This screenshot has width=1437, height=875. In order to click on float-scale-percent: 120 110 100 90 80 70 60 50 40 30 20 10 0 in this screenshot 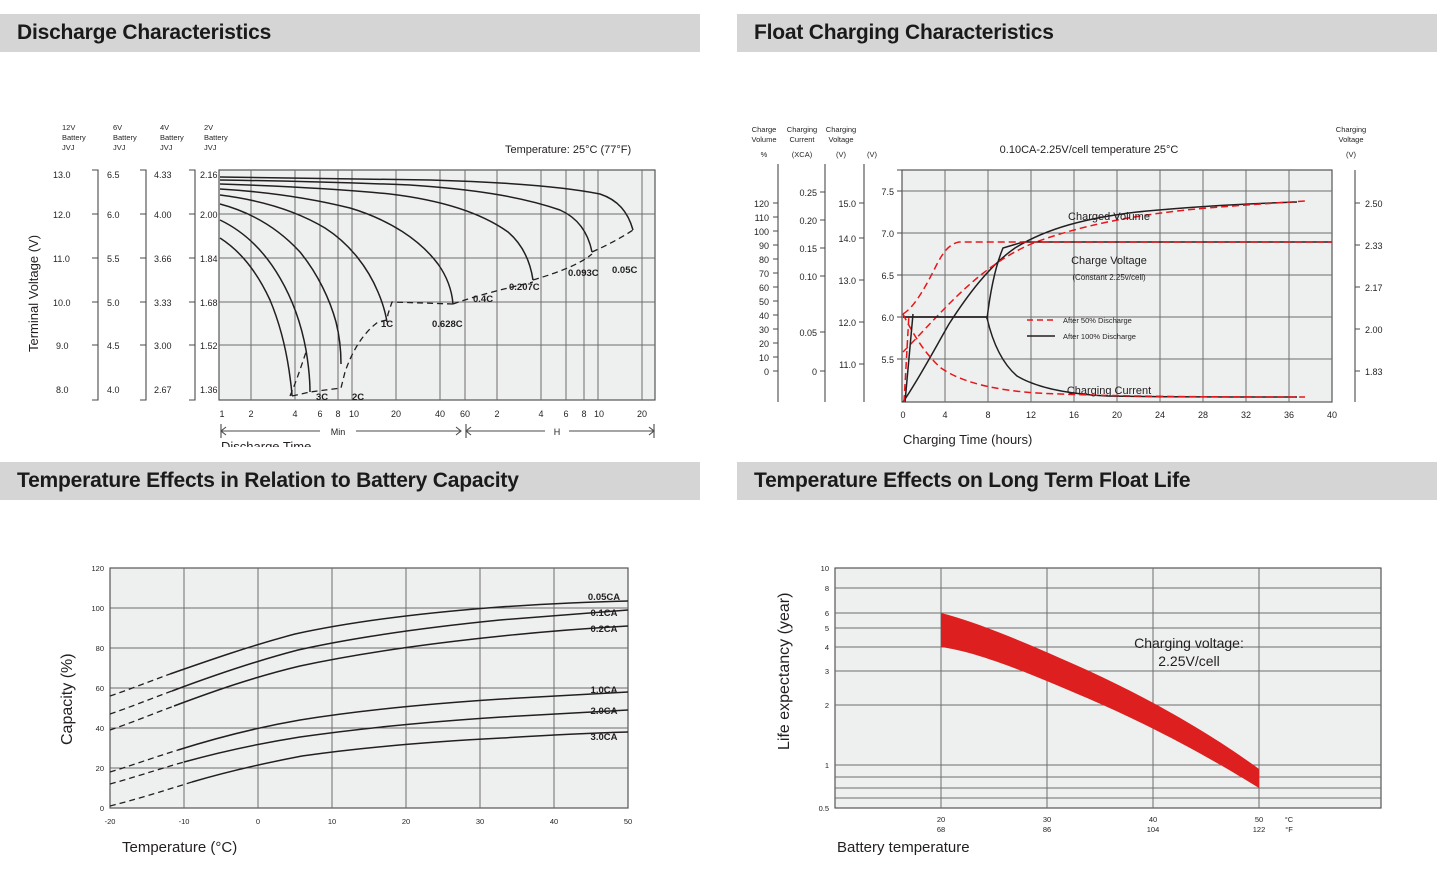, I will do `click(766, 283)`.